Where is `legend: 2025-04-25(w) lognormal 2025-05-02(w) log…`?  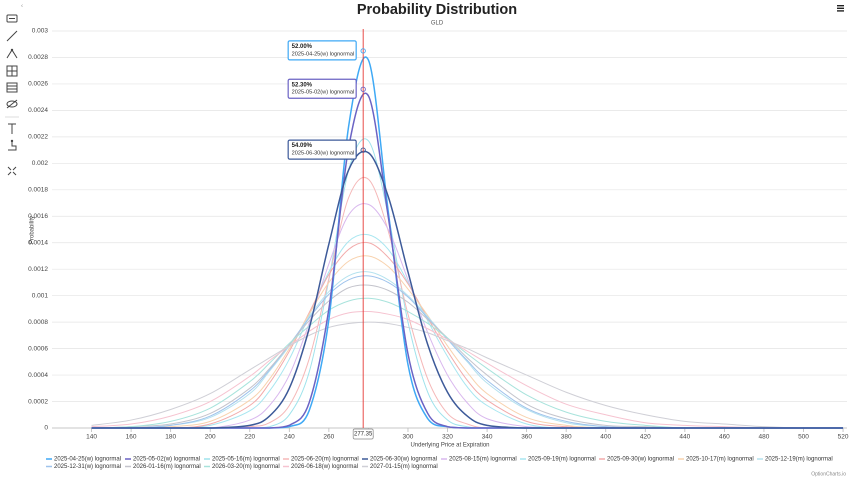
legend: 2025-04-25(w) lognormal 2025-05-02(w) log… is located at coordinates (439, 463).